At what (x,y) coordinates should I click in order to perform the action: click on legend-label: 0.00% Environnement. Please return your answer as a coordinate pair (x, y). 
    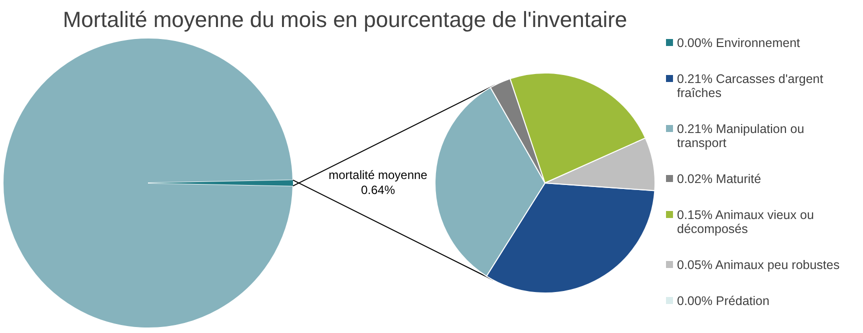
    Looking at the image, I should click on (739, 43).